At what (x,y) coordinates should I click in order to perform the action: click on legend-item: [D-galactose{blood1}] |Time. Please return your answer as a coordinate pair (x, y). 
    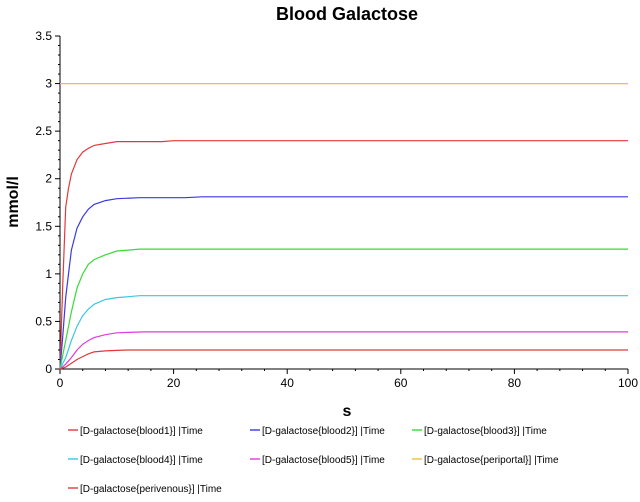
    Looking at the image, I should click on (135, 431).